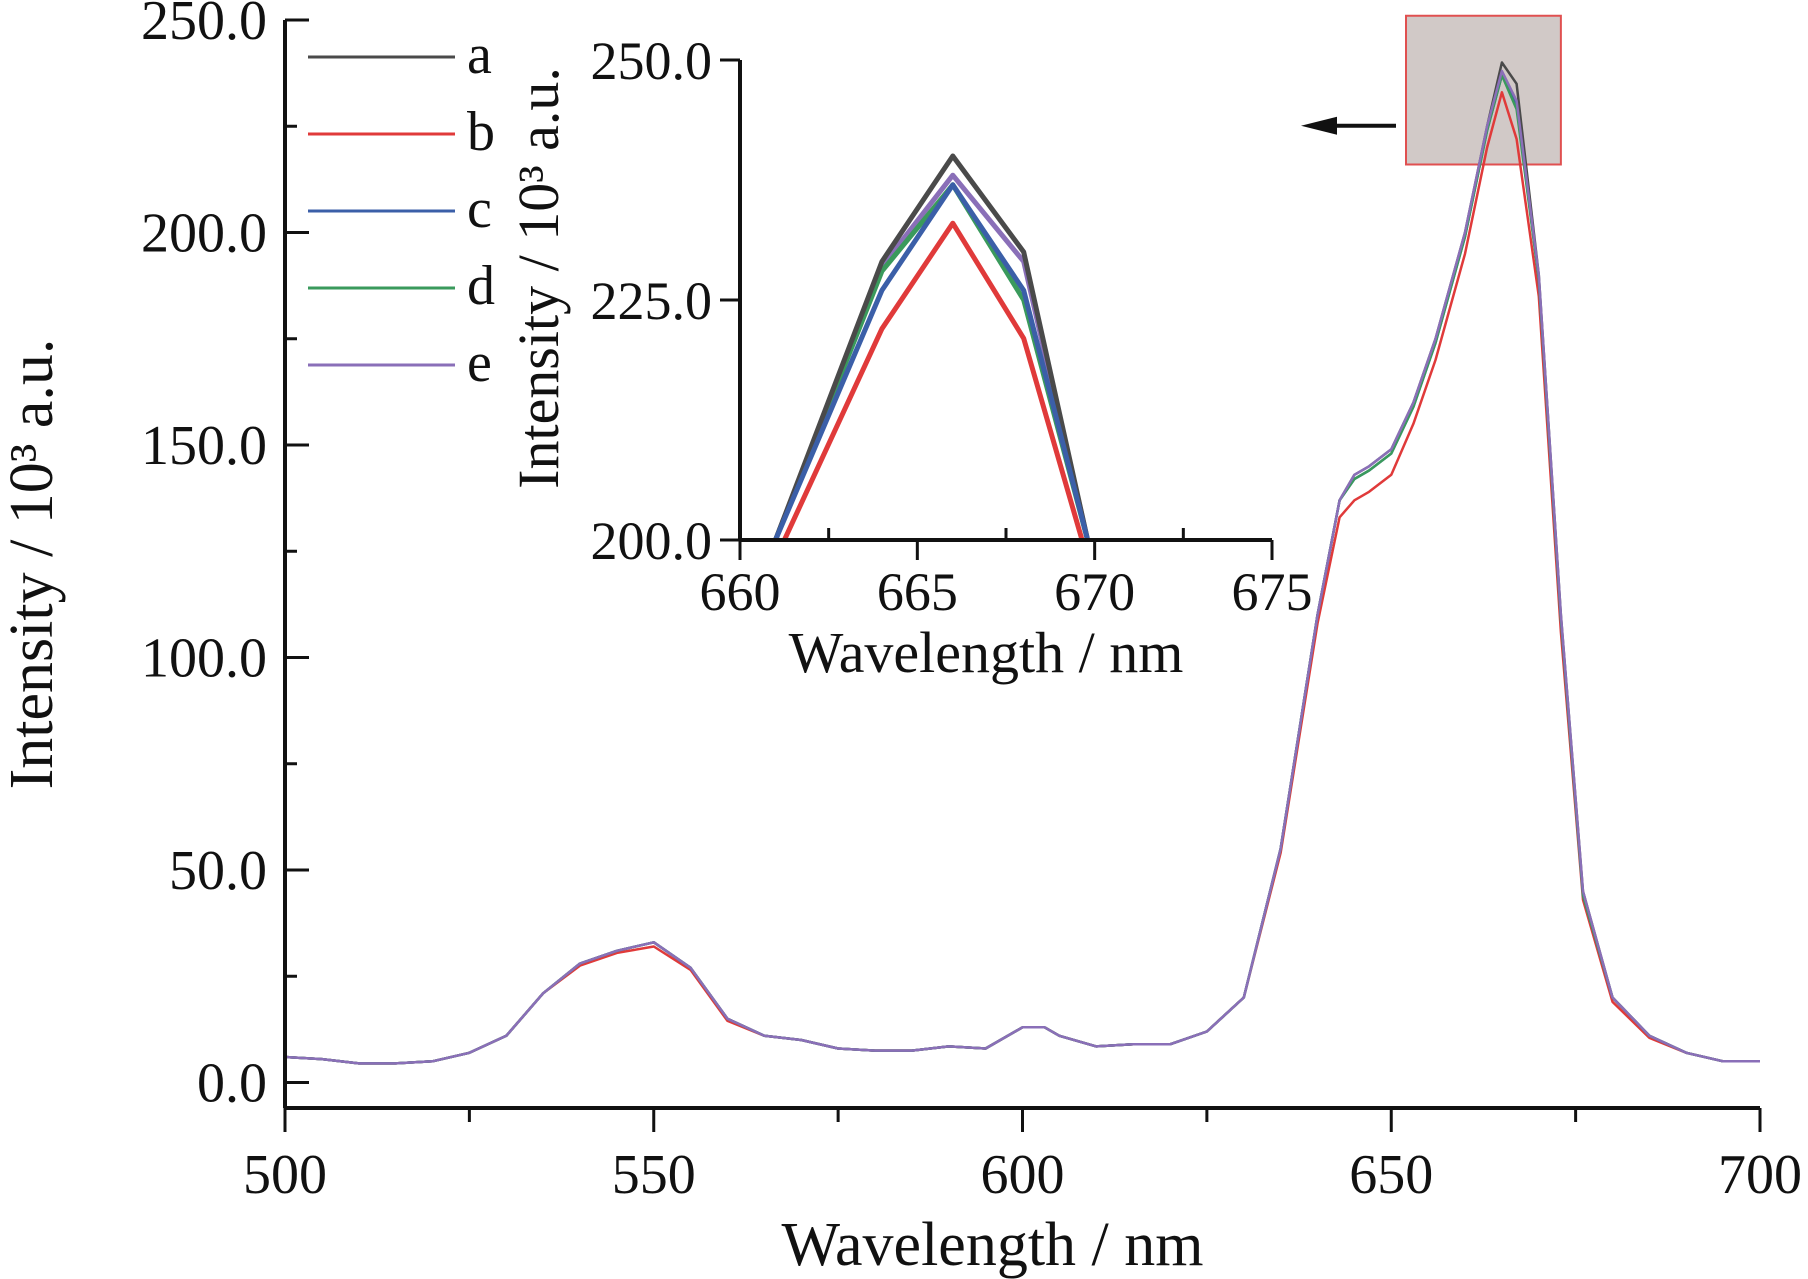 The width and height of the screenshot is (1808, 1279). Describe the element at coordinates (740, 592) in the screenshot. I see `inset-x-tick-label: 660` at that location.